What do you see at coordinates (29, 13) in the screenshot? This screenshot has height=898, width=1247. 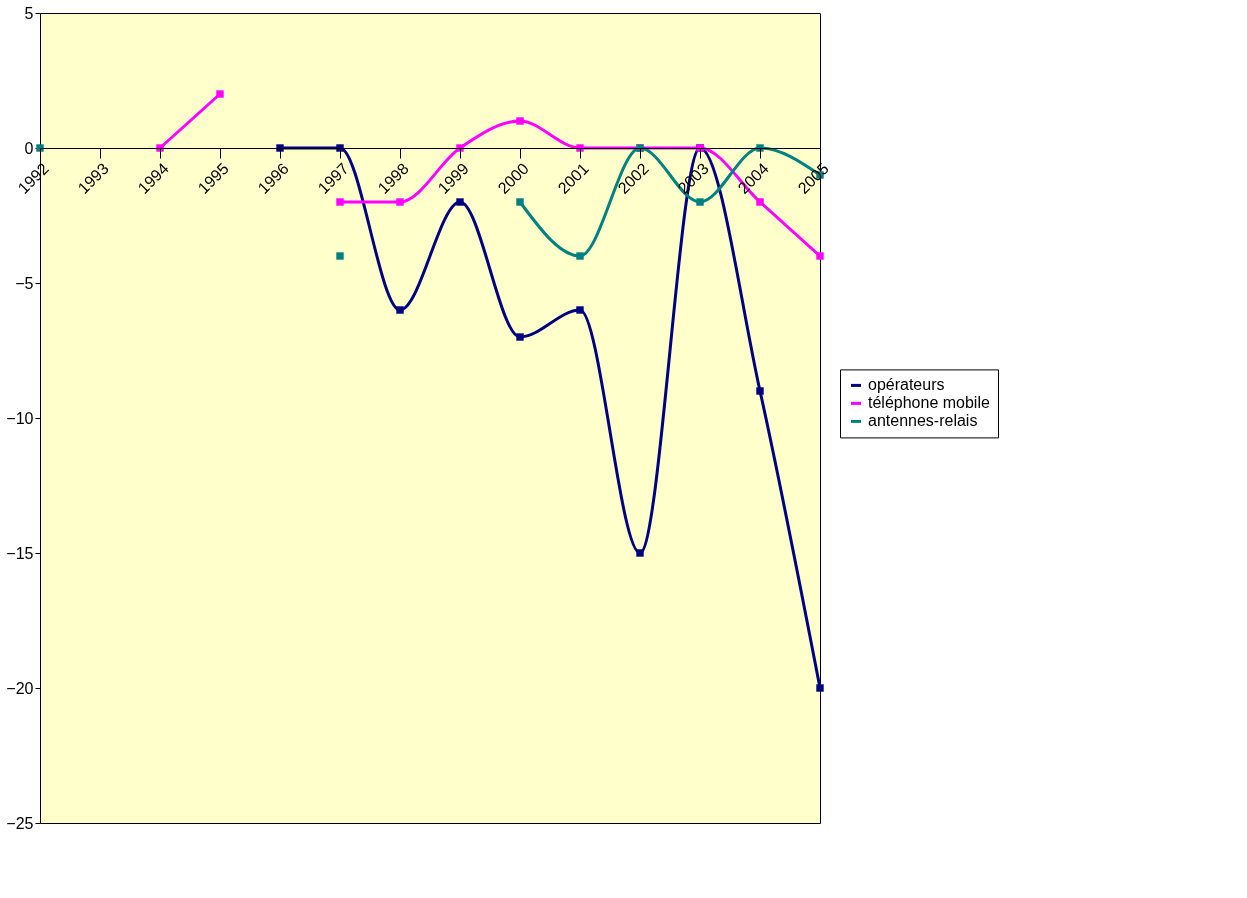 I see `y-tick-label: 5` at bounding box center [29, 13].